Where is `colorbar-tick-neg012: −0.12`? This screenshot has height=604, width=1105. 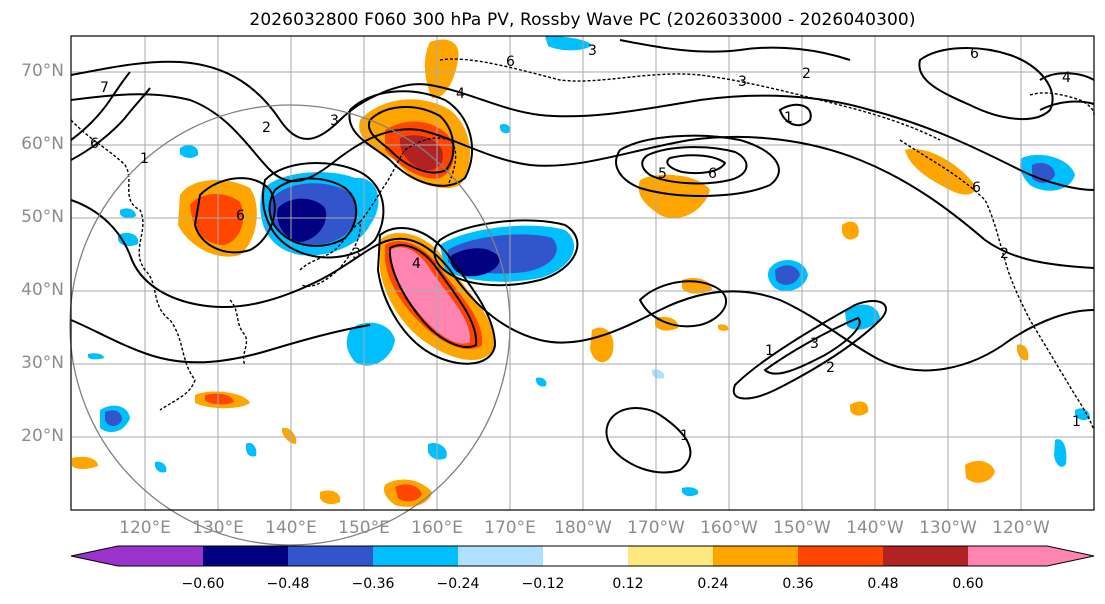 colorbar-tick-neg012: −0.12 is located at coordinates (543, 584).